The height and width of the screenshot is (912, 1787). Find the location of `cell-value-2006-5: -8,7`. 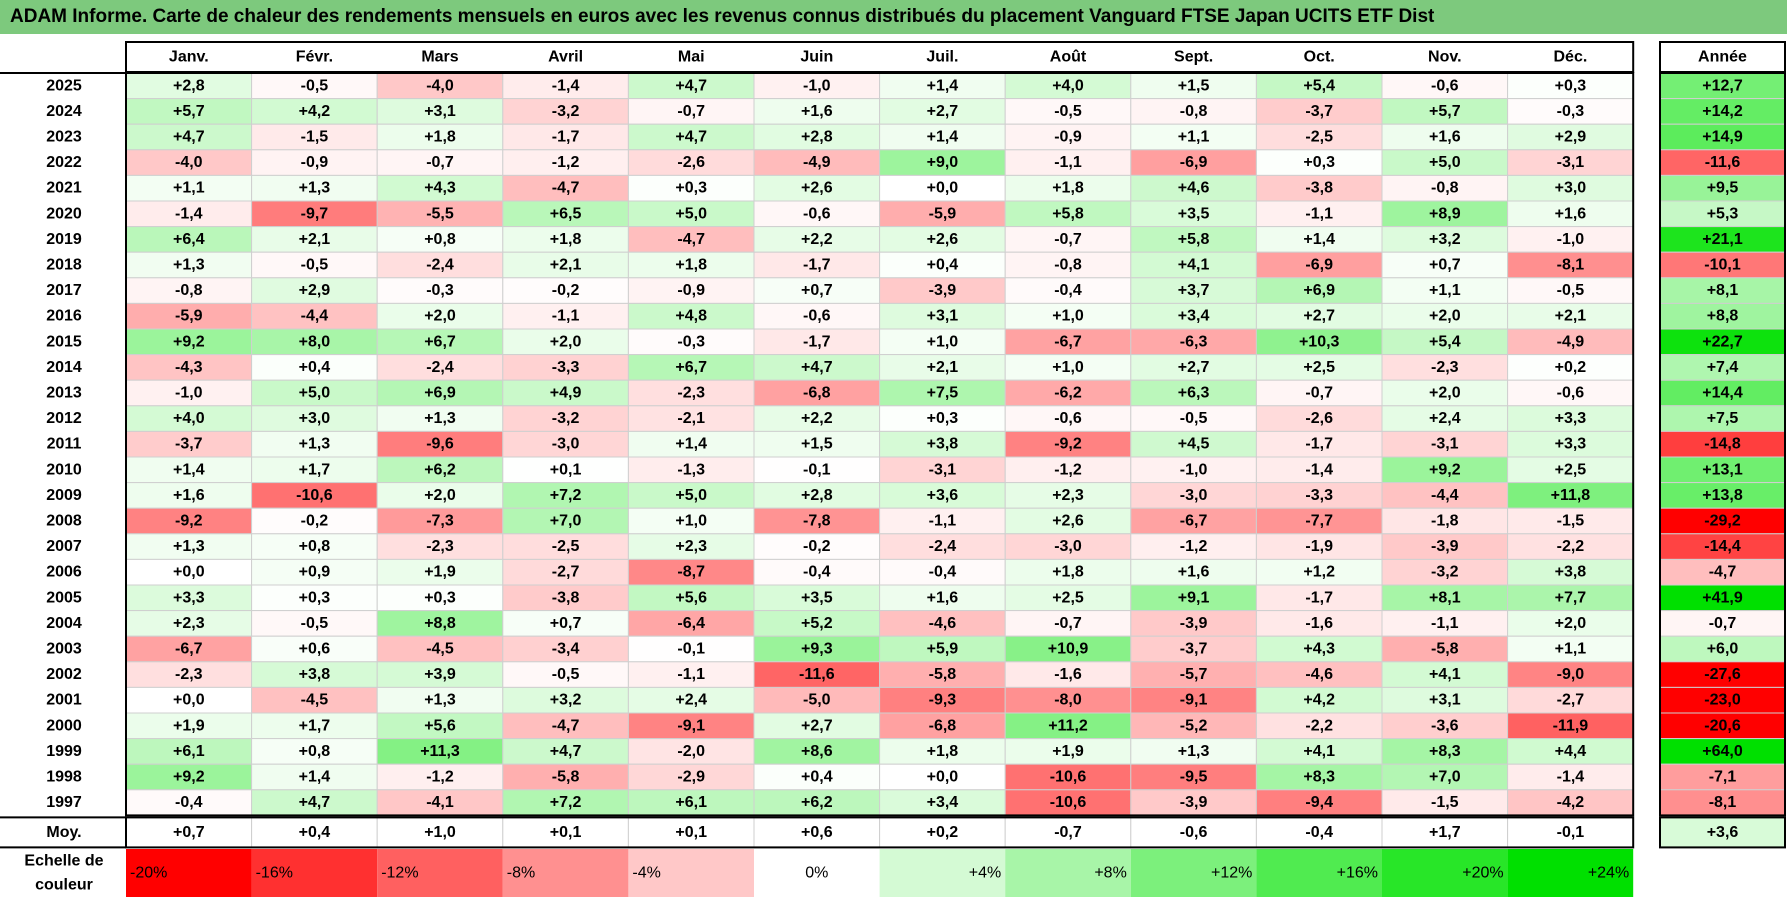

cell-value-2006-5: -8,7 is located at coordinates (691, 572).